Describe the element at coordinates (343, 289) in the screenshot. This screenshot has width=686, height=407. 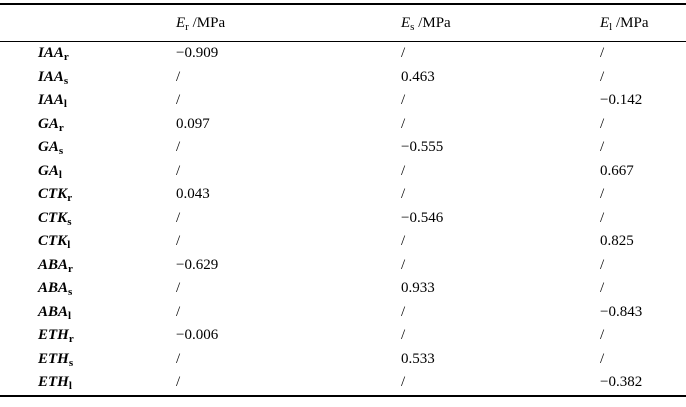
I see `table-row: ABAs/0.933/` at that location.